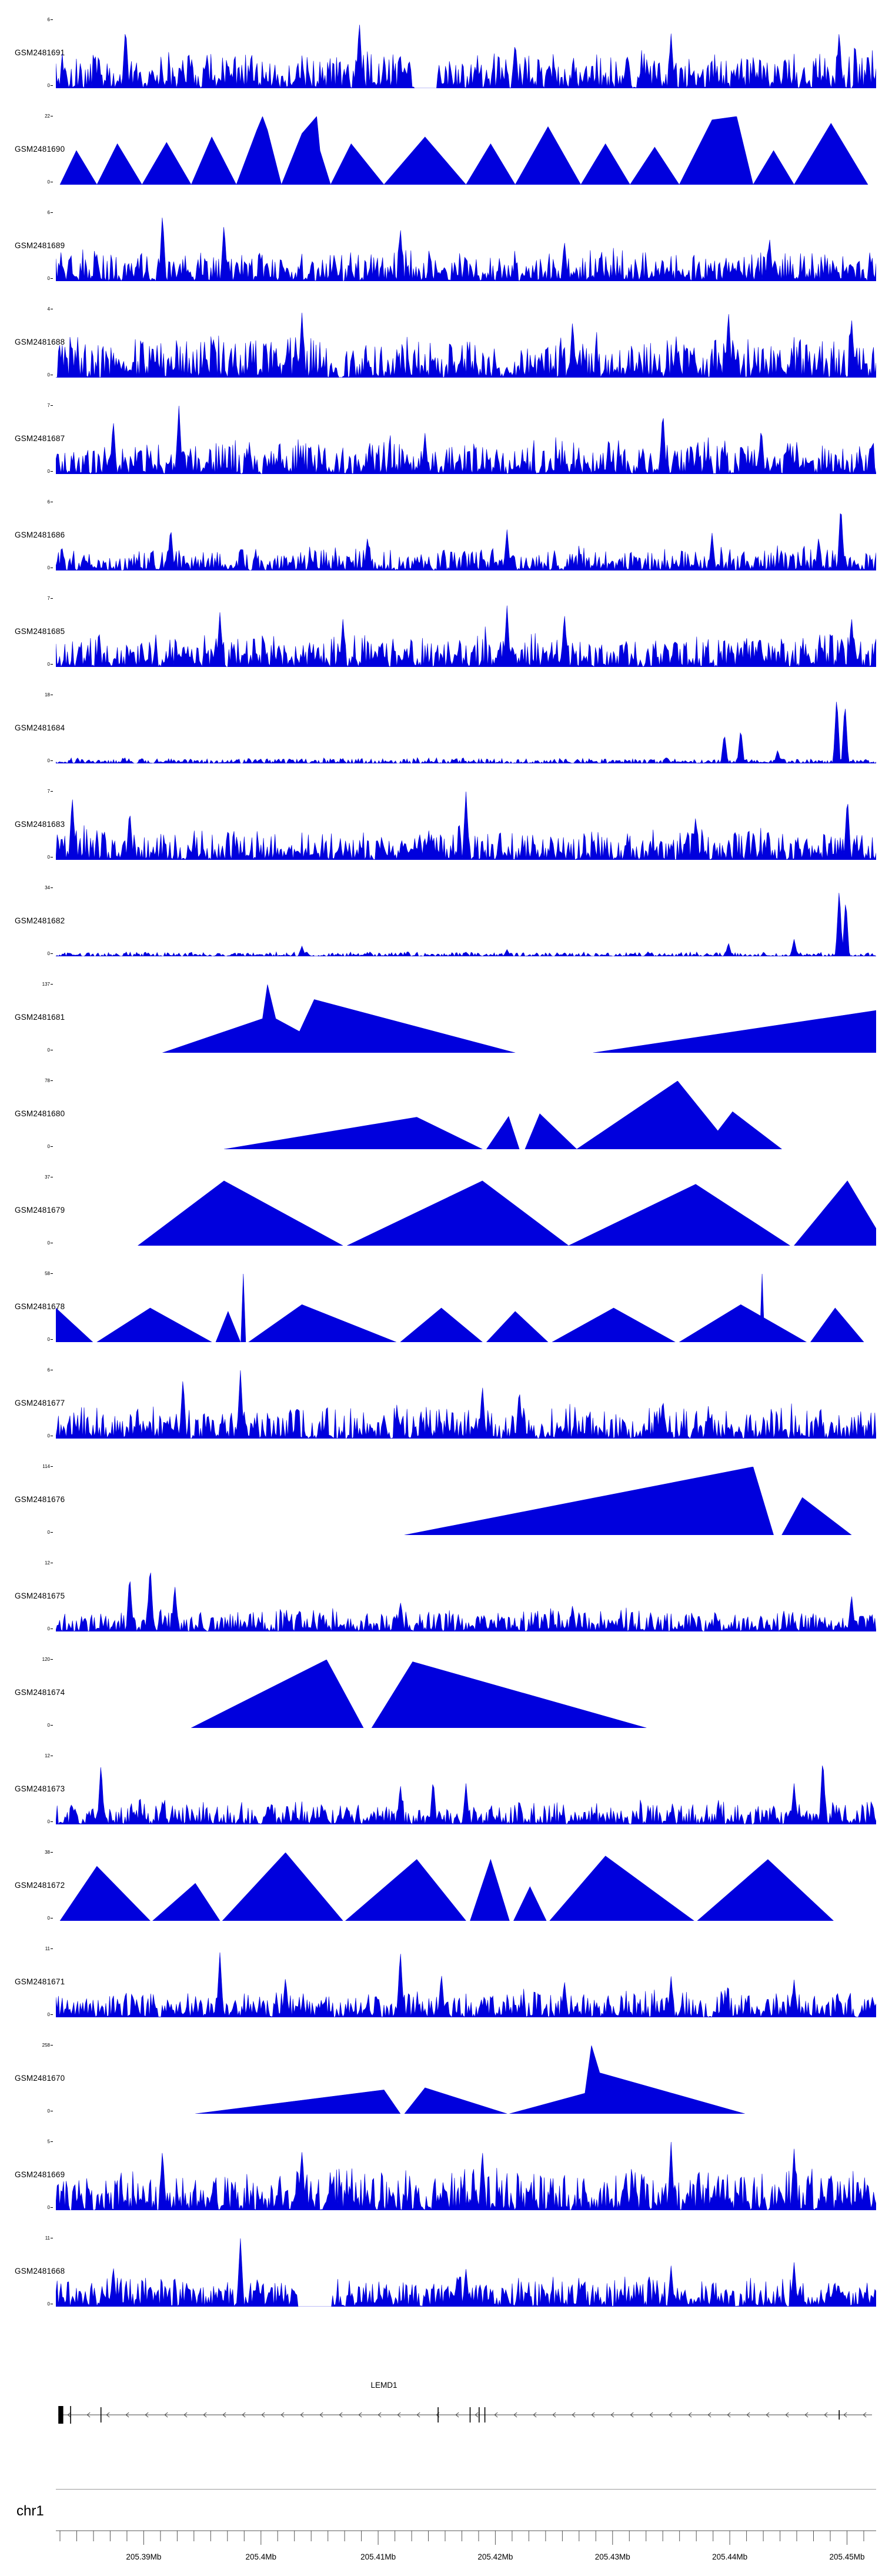  I want to click on track-row-GSM2481685: GSM2481685 7 0, so click(441, 644).